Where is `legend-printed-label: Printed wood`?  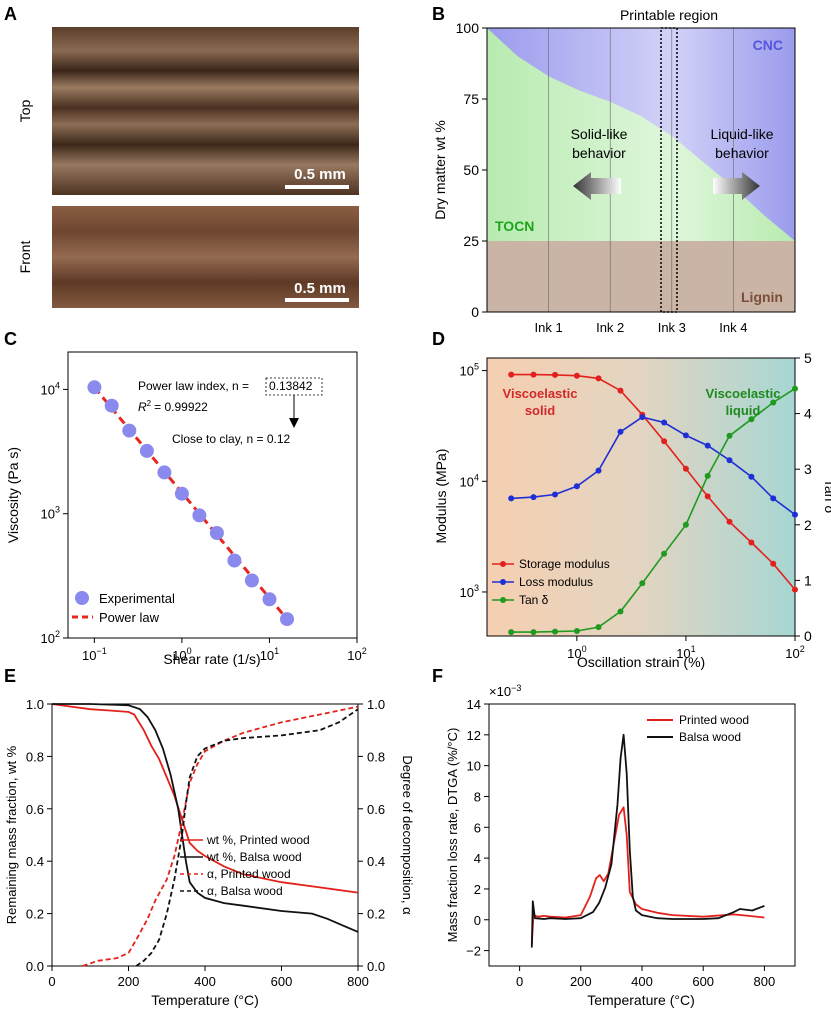 legend-printed-label: Printed wood is located at coordinates (714, 720).